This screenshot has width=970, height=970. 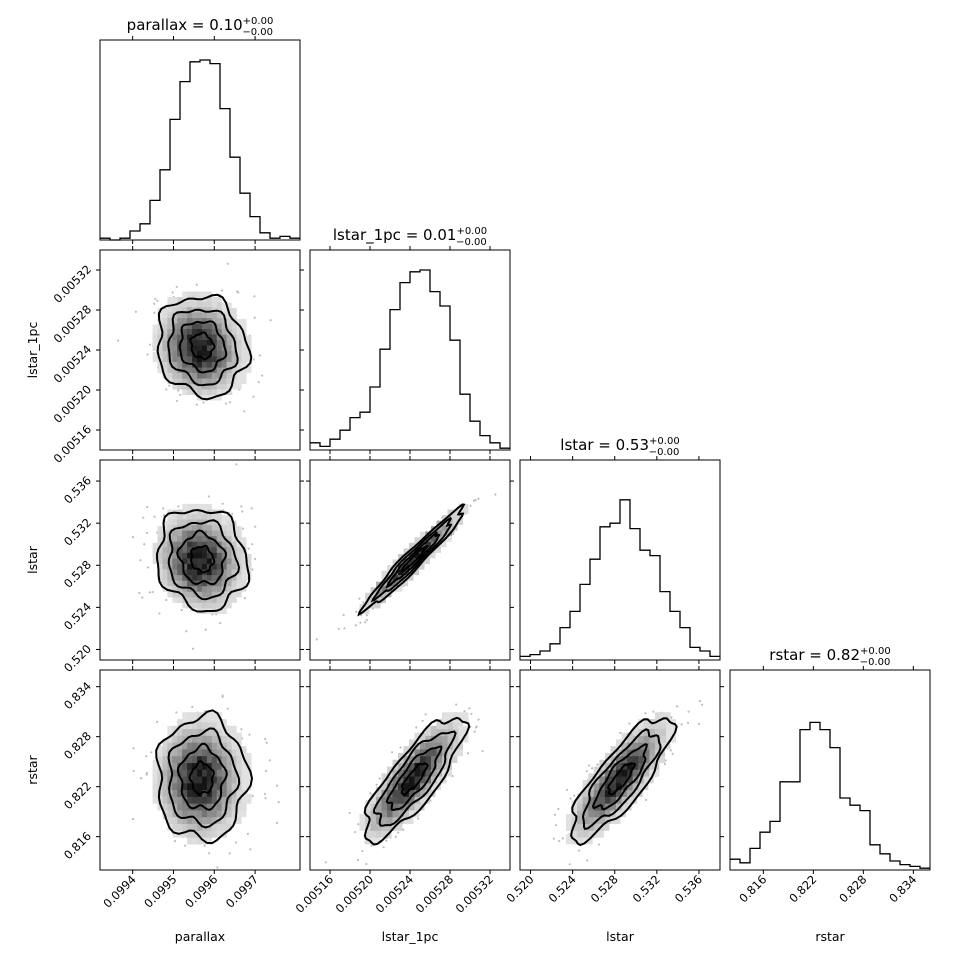 I want to click on x-tick-label: 0.00528, so click(x=435, y=894).